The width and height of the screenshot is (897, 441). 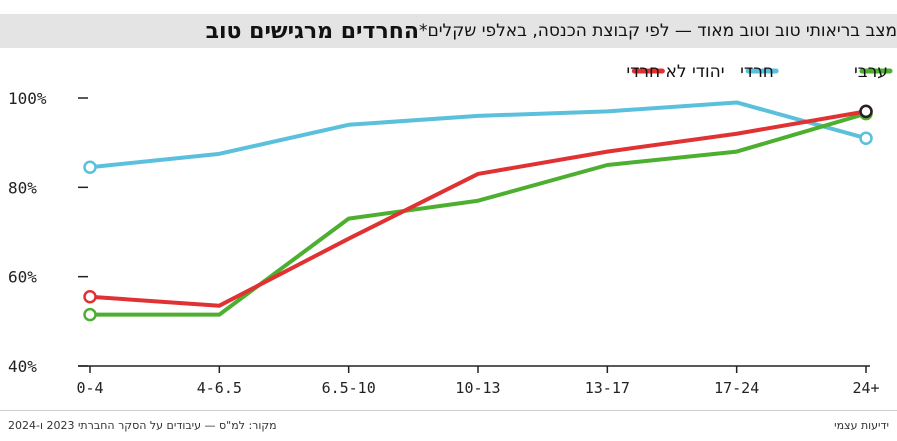 I want to click on x-tick-label: 6.5-10, so click(x=349, y=388).